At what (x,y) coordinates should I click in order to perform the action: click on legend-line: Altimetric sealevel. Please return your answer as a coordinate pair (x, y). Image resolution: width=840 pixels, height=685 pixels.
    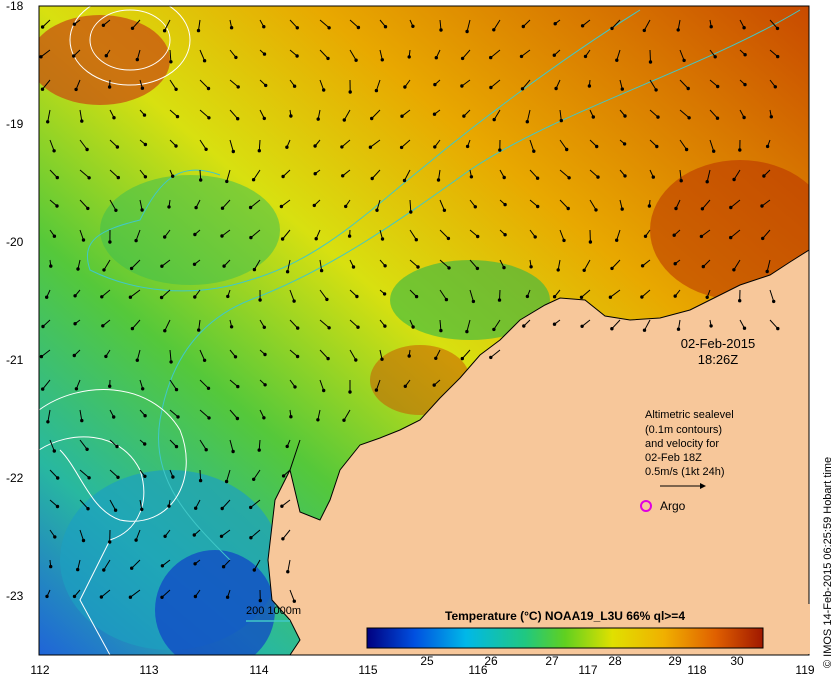
    Looking at the image, I should click on (689, 415).